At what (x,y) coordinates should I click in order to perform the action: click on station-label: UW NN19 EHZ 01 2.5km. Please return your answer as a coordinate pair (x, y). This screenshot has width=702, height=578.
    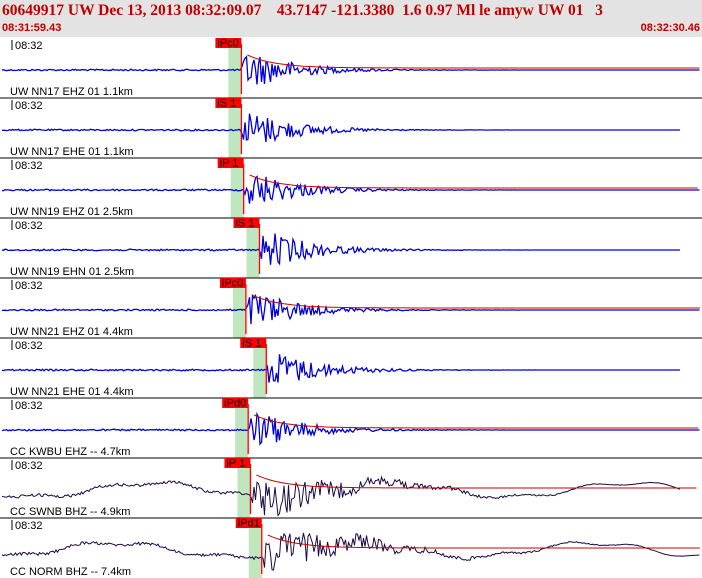
    Looking at the image, I should click on (71, 212).